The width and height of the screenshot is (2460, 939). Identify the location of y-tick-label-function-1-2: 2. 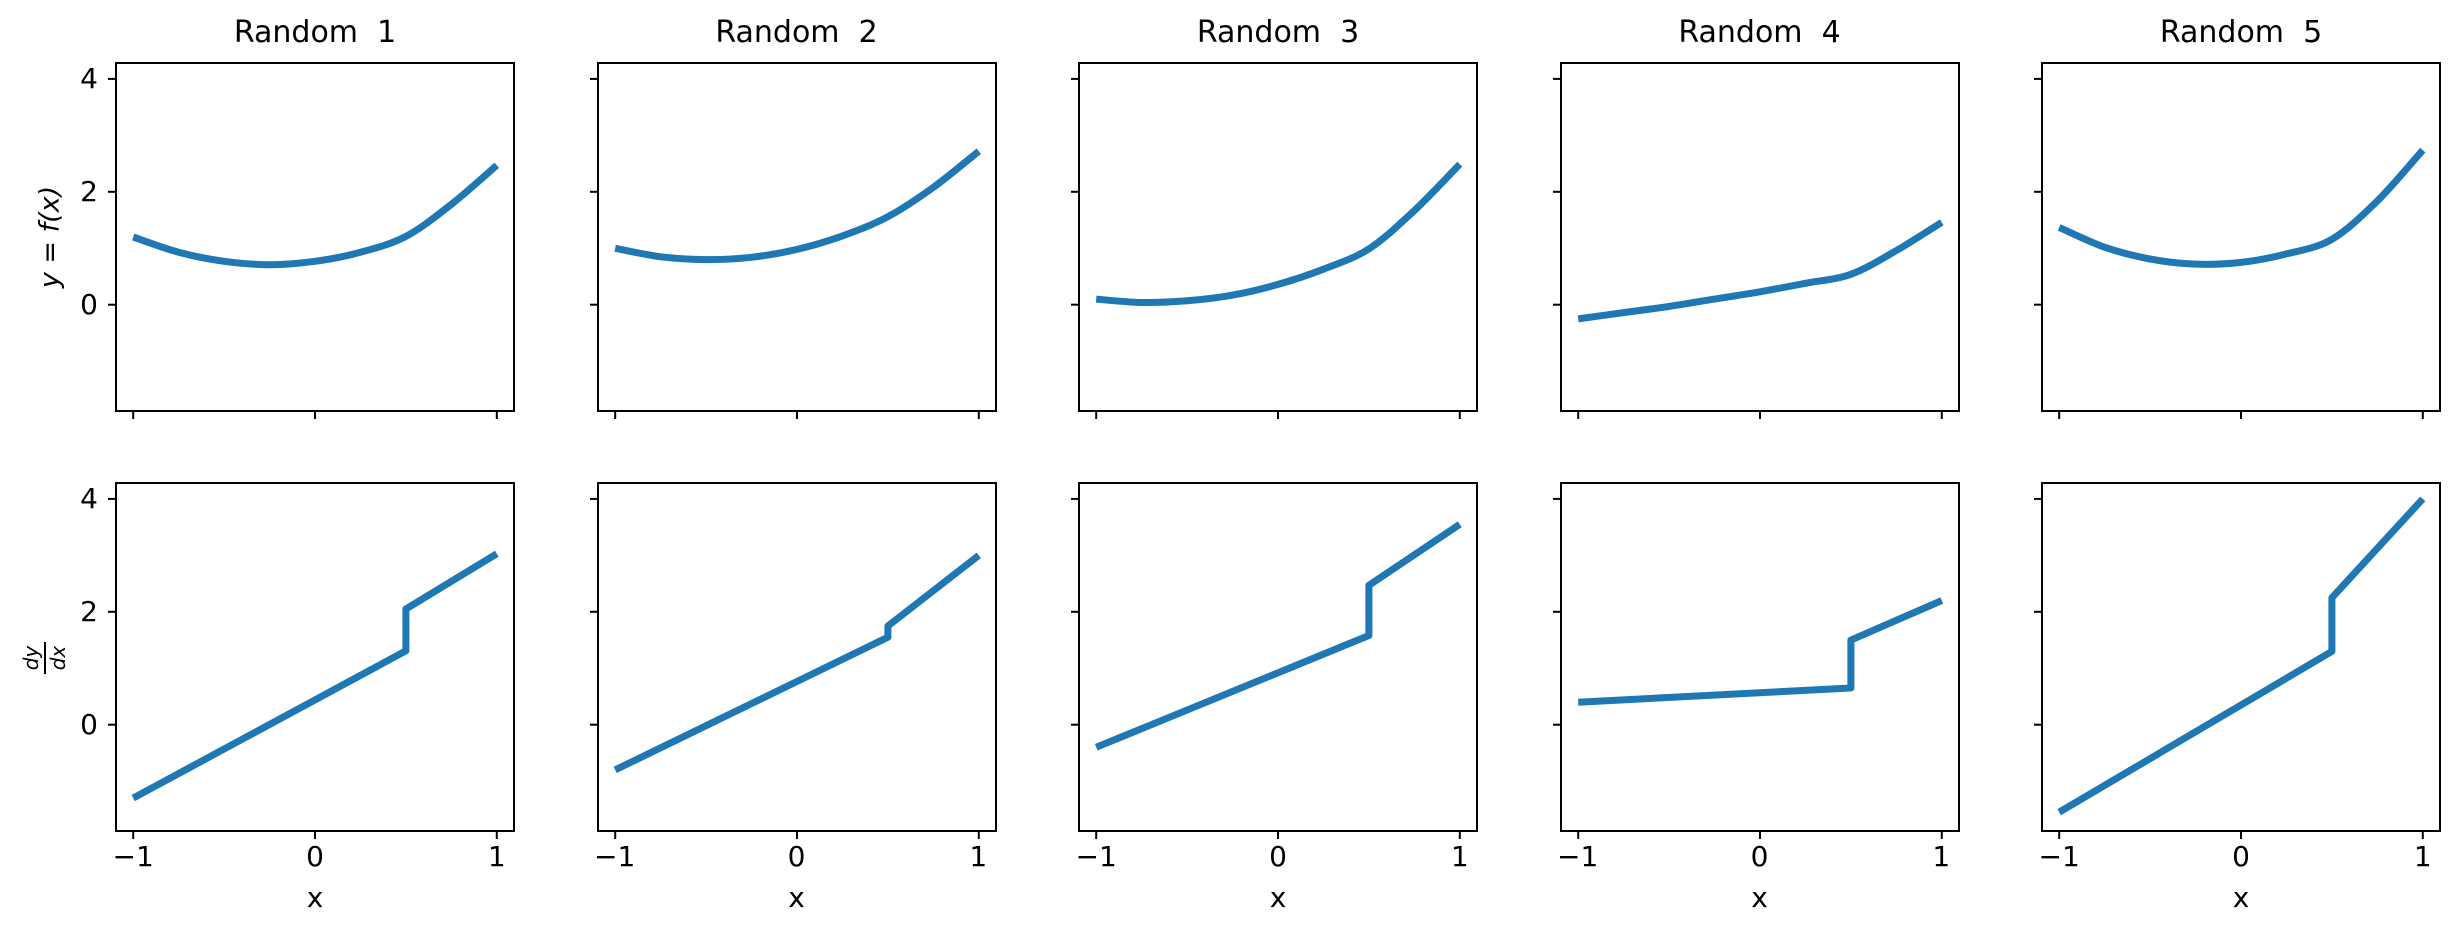
(89, 191).